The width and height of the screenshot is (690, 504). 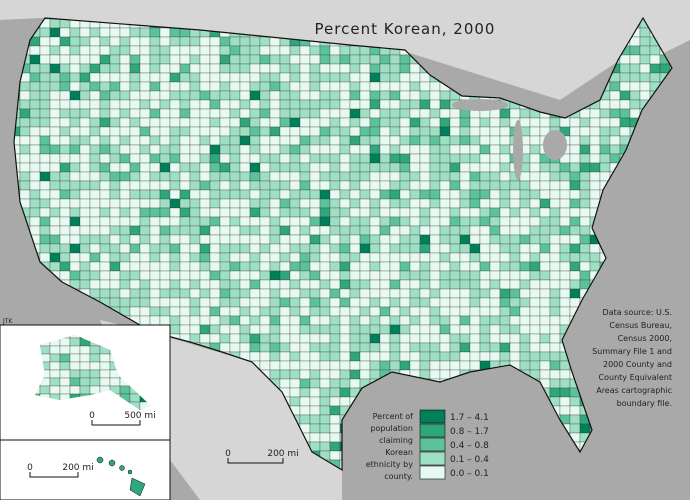 What do you see at coordinates (396, 440) in the screenshot?
I see `legend-title-line: claiming` at bounding box center [396, 440].